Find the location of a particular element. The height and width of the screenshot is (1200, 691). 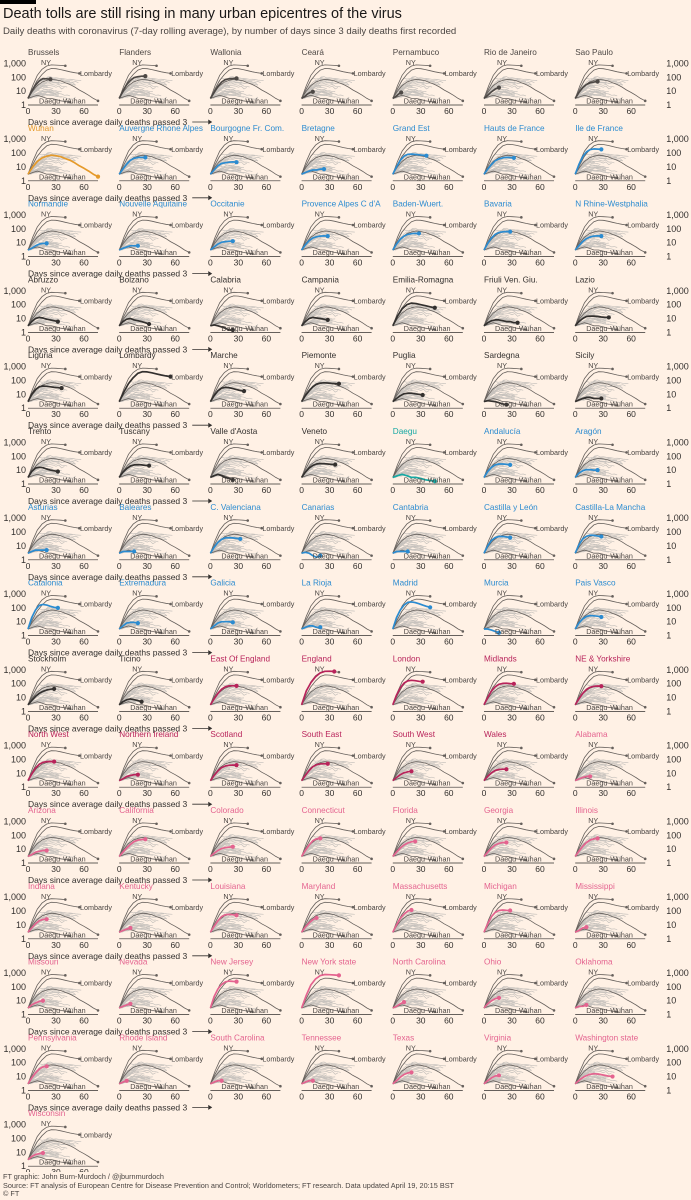

panel-label: Cantabria is located at coordinates (411, 507).